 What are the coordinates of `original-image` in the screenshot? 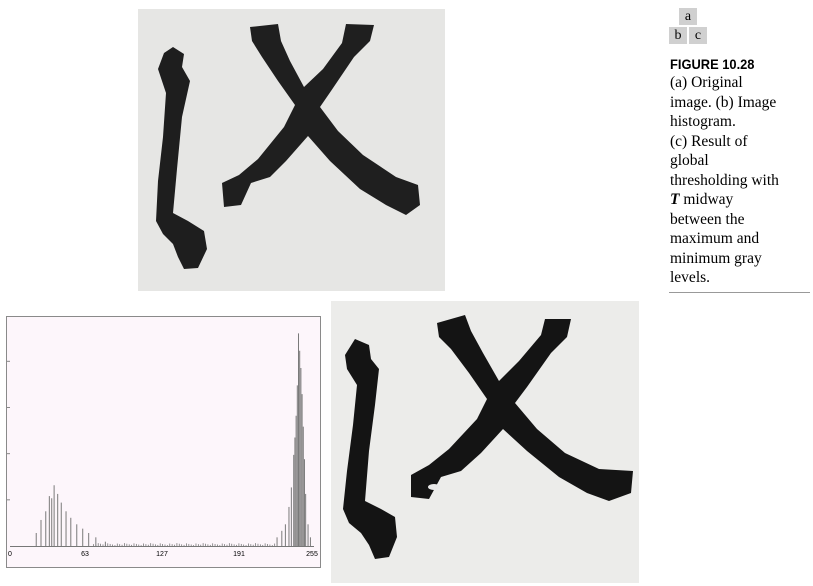 It's located at (288, 146).